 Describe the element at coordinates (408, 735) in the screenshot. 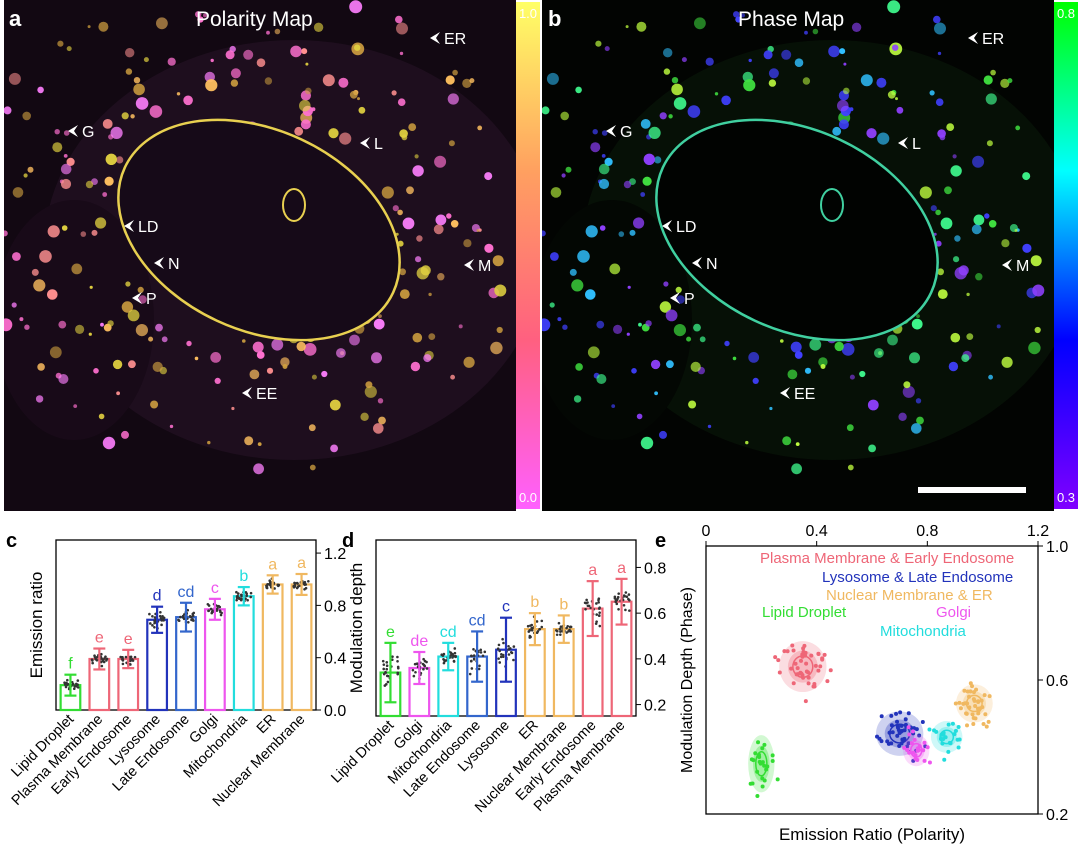

I see `category-label: Golgi` at that location.